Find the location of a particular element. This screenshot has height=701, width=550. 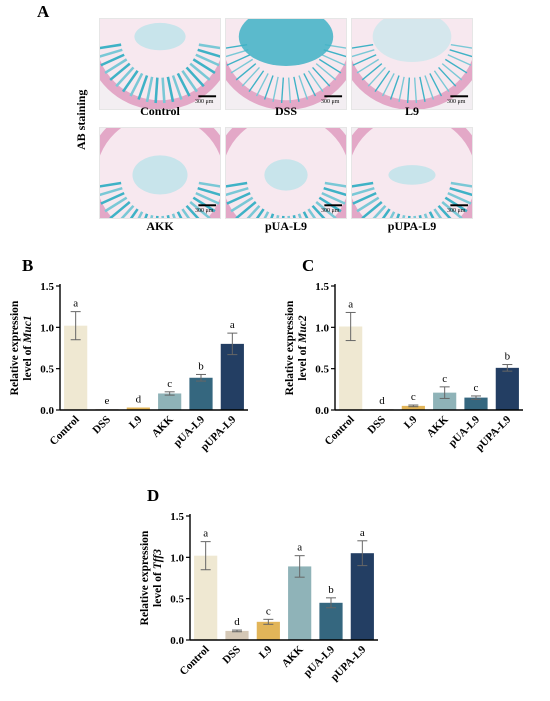

panel-a-letter: A is located at coordinates (43, 11).